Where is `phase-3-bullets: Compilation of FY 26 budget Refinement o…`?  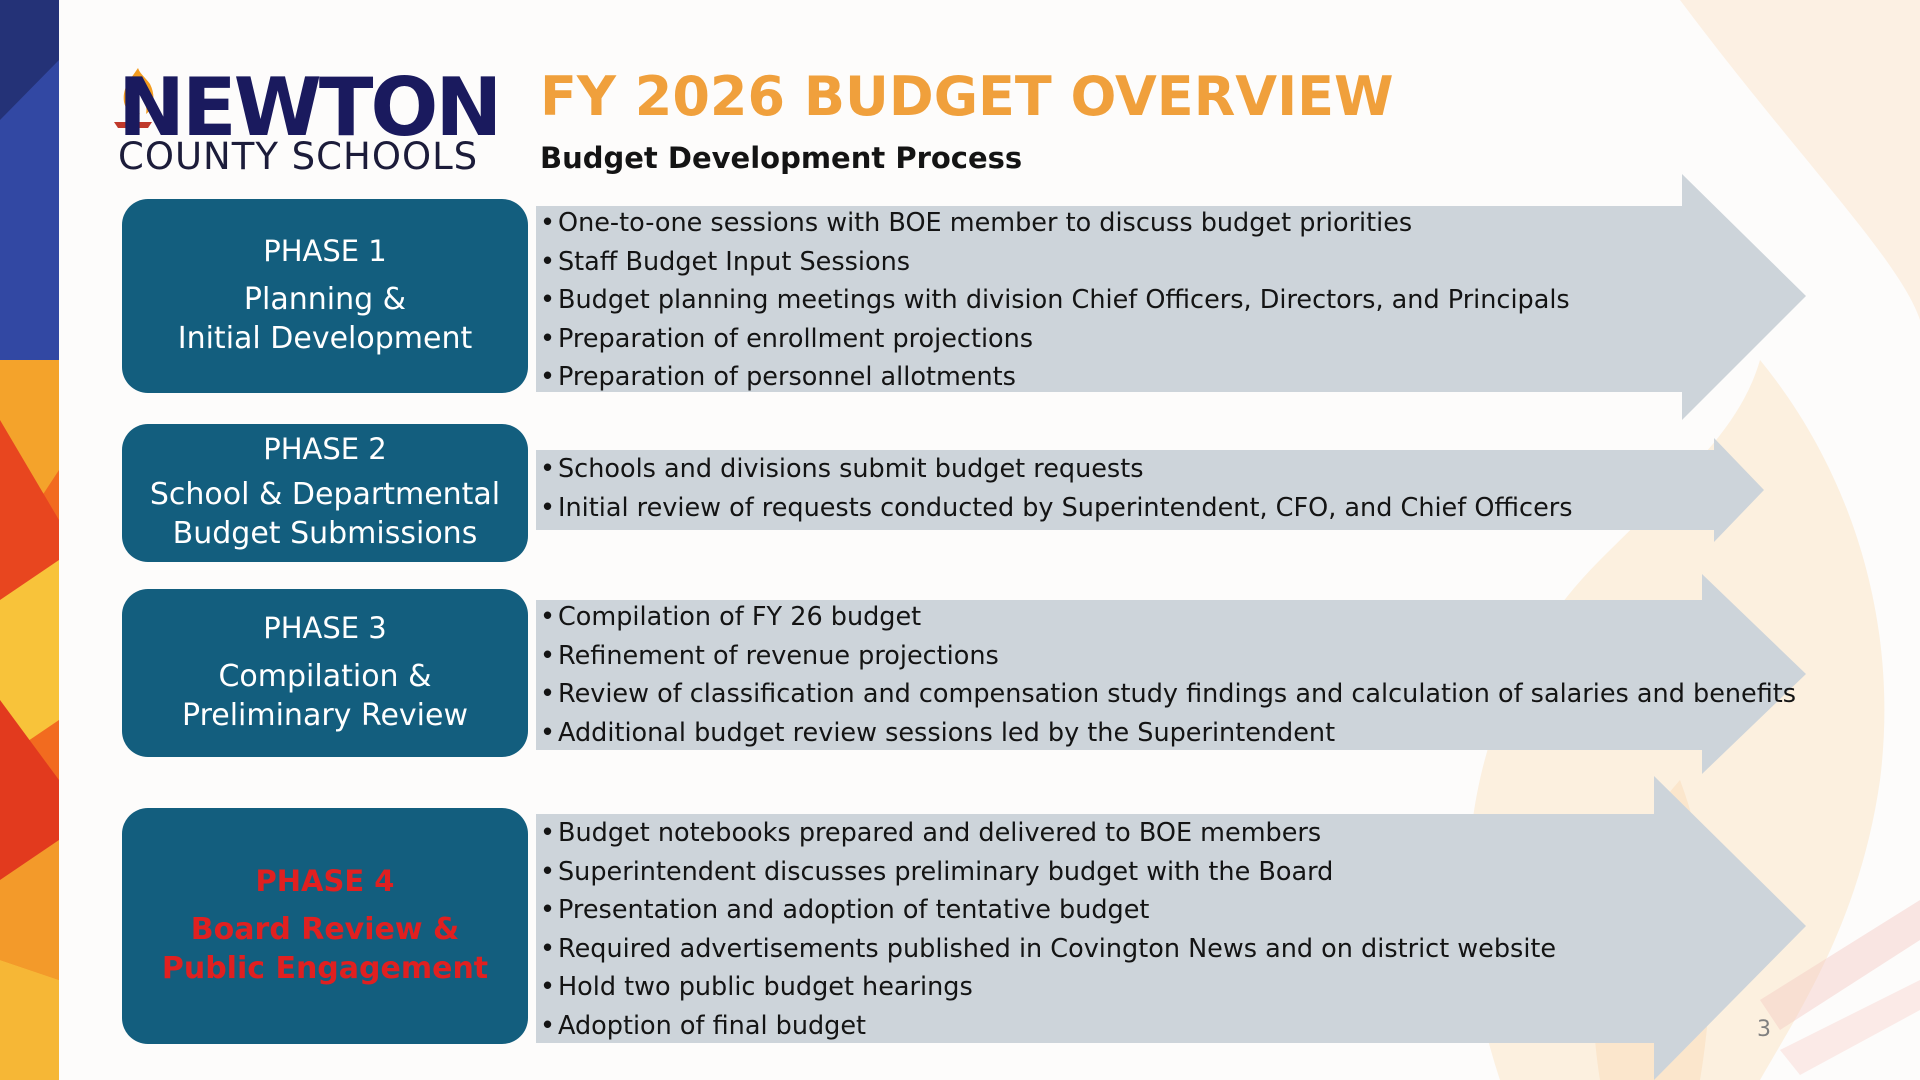
phase-3-bullets: Compilation of FY 26 budget Refinement o… is located at coordinates (1168, 675).